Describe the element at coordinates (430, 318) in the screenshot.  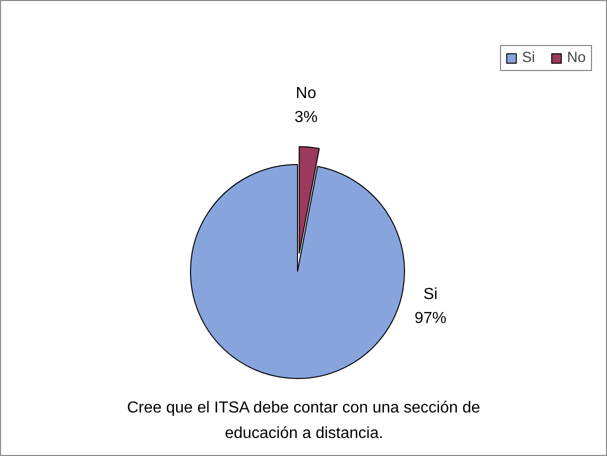
I see `data-label: 97%` at that location.